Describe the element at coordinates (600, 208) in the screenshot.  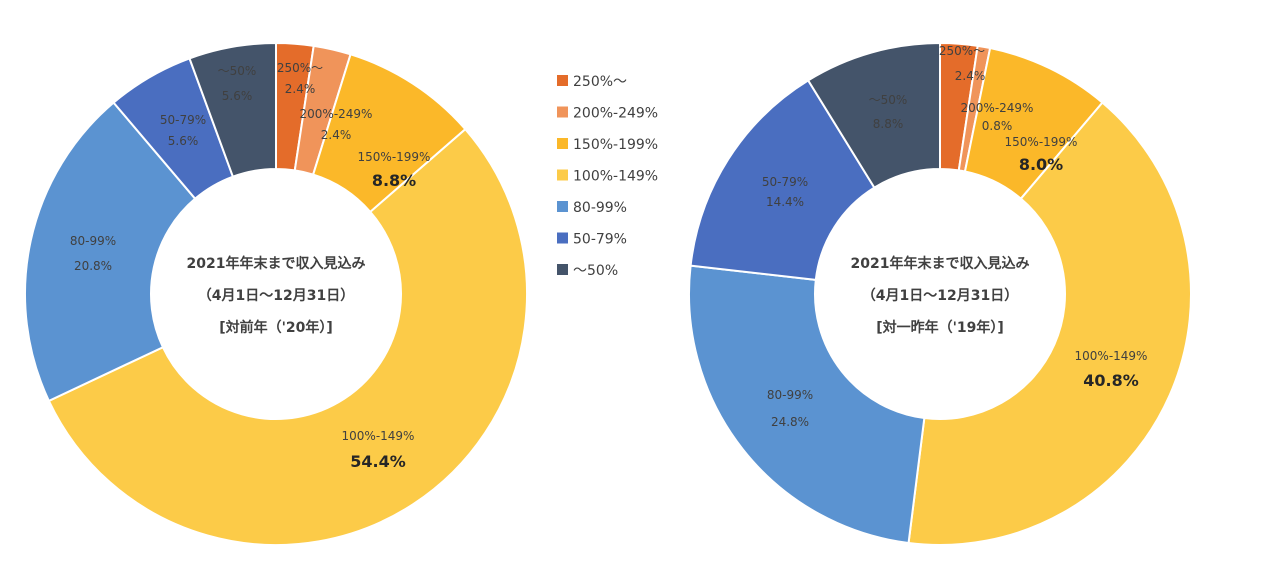
I see `legend-label-80-99pct: 80-99%` at that location.